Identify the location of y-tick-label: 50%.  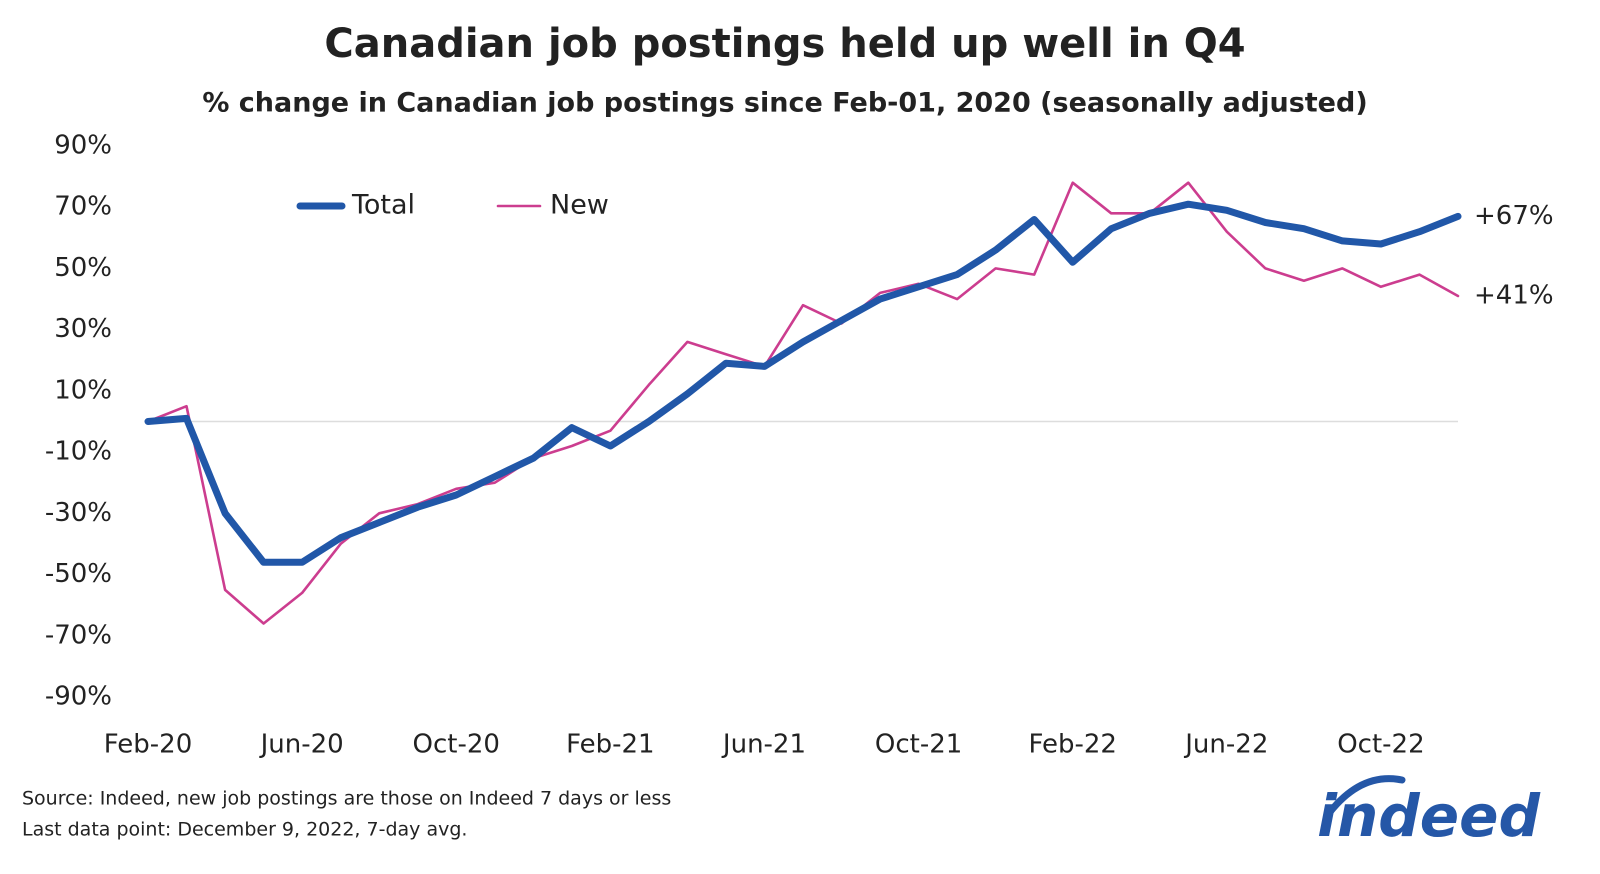
(83, 268).